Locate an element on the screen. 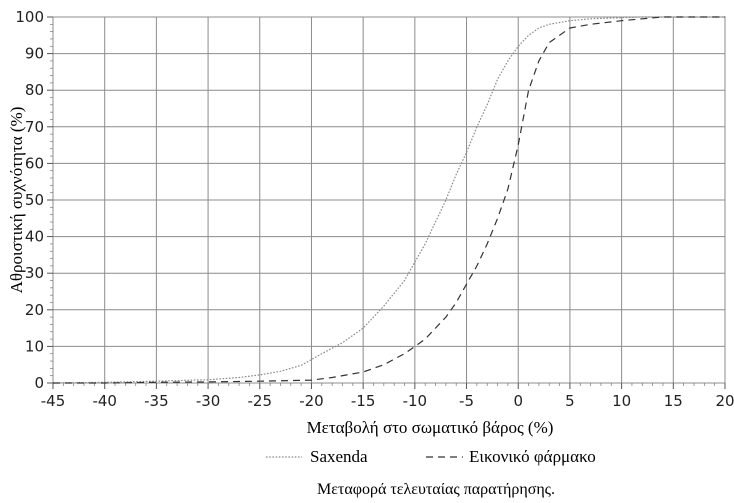 This screenshot has height=503, width=734. x-tick-label: 15 is located at coordinates (673, 401).